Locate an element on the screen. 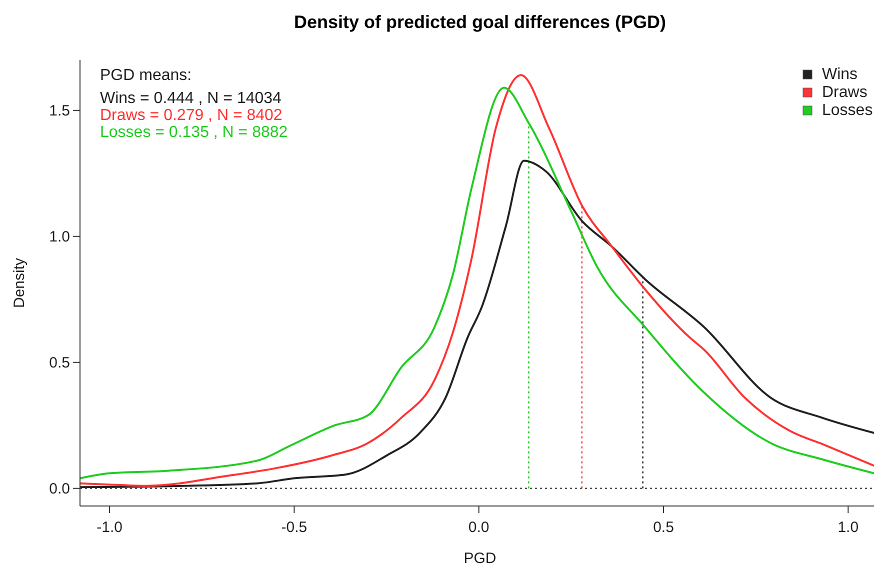 This screenshot has height=572, width=874. annotation: Draws = 0.279 , N = 8402 is located at coordinates (191, 115).